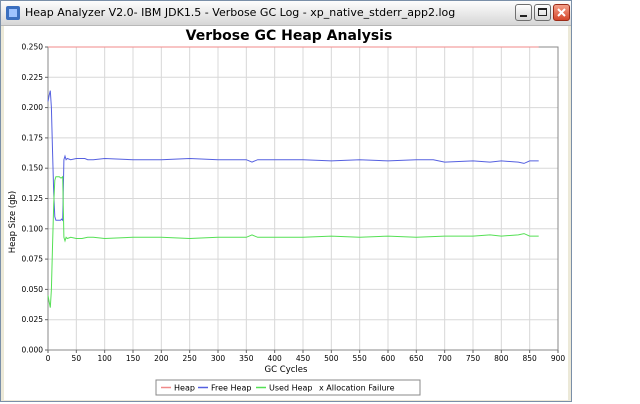 Image resolution: width=640 pixels, height=404 pixels. I want to click on x-tick-label: 0, so click(48, 358).